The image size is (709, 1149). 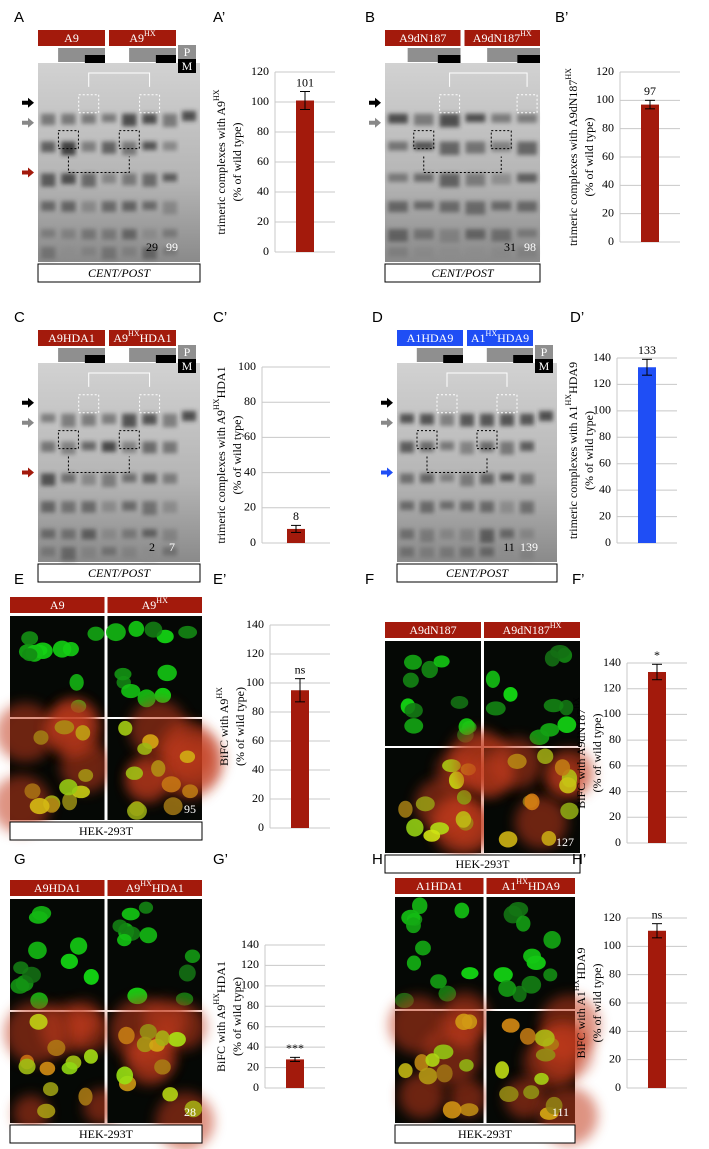 I want to click on text-segment: BiFC with A9, so click(x=224, y=732).